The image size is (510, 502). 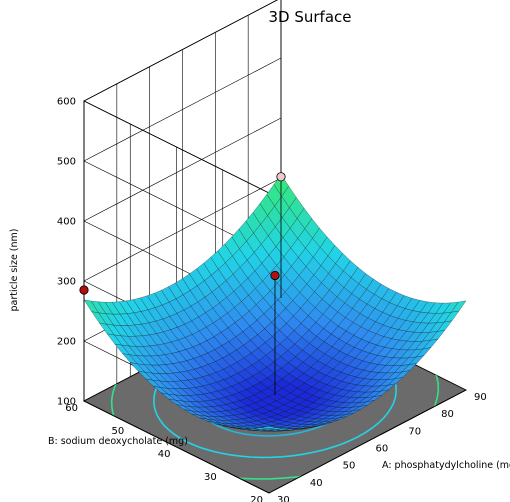 I want to click on x-tick-label: 70, so click(x=414, y=431).